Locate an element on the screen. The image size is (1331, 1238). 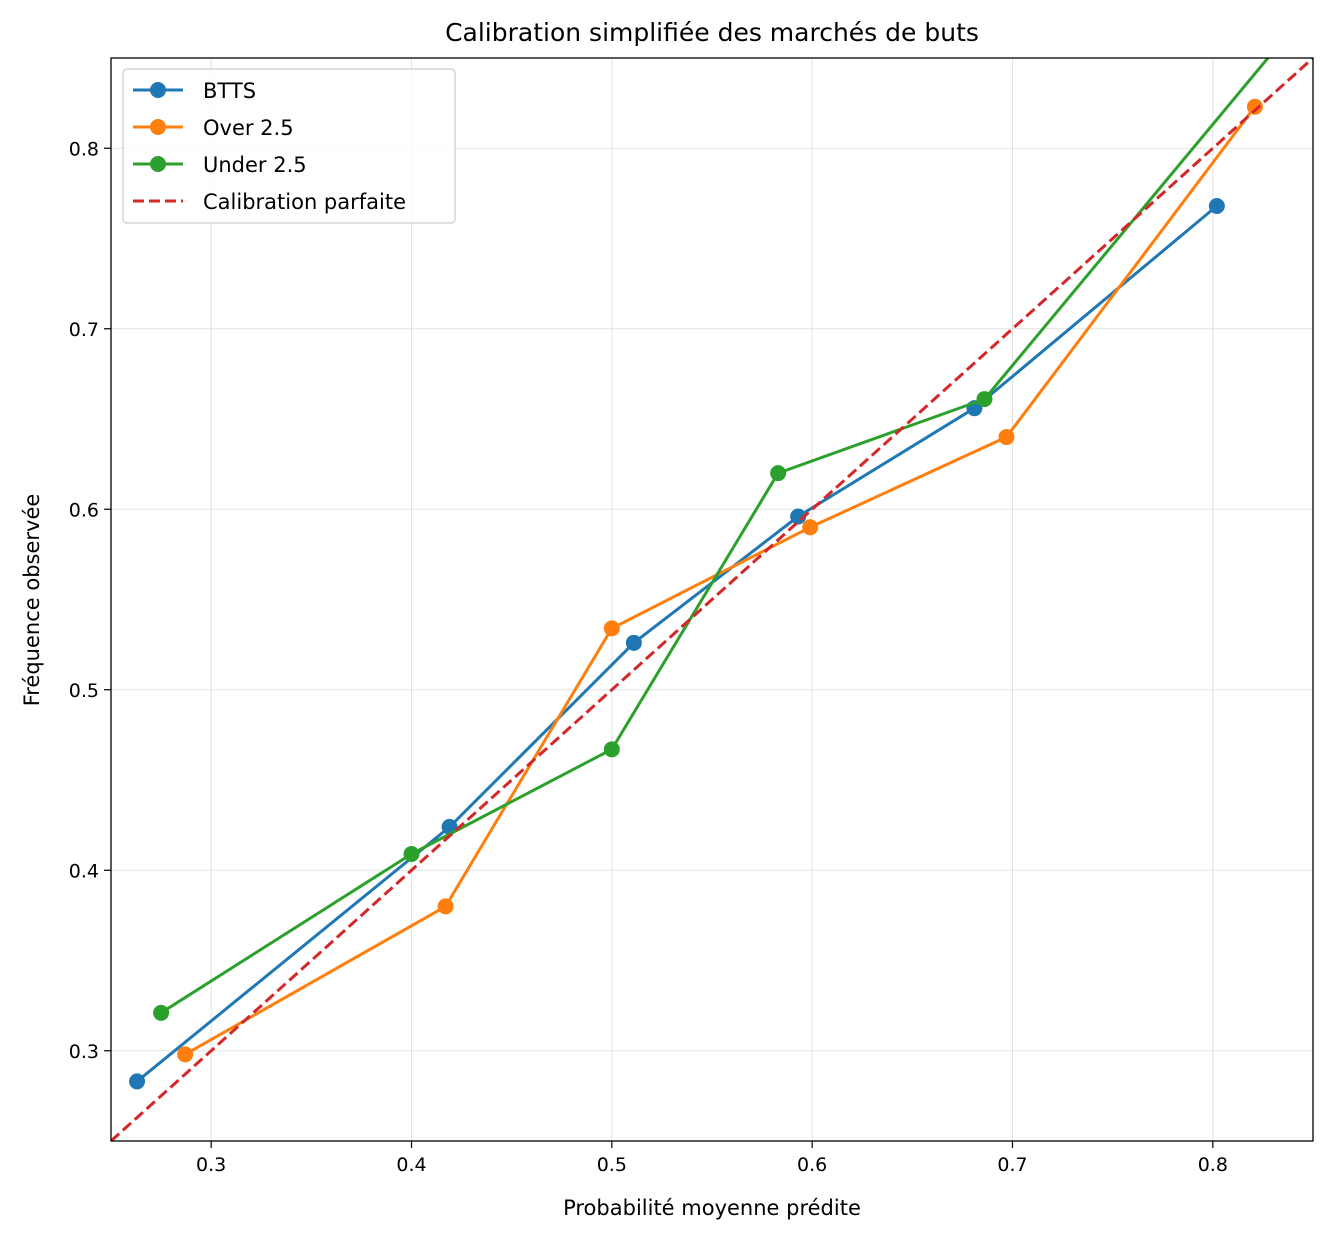
legend-label: Under 2.5 is located at coordinates (255, 165).